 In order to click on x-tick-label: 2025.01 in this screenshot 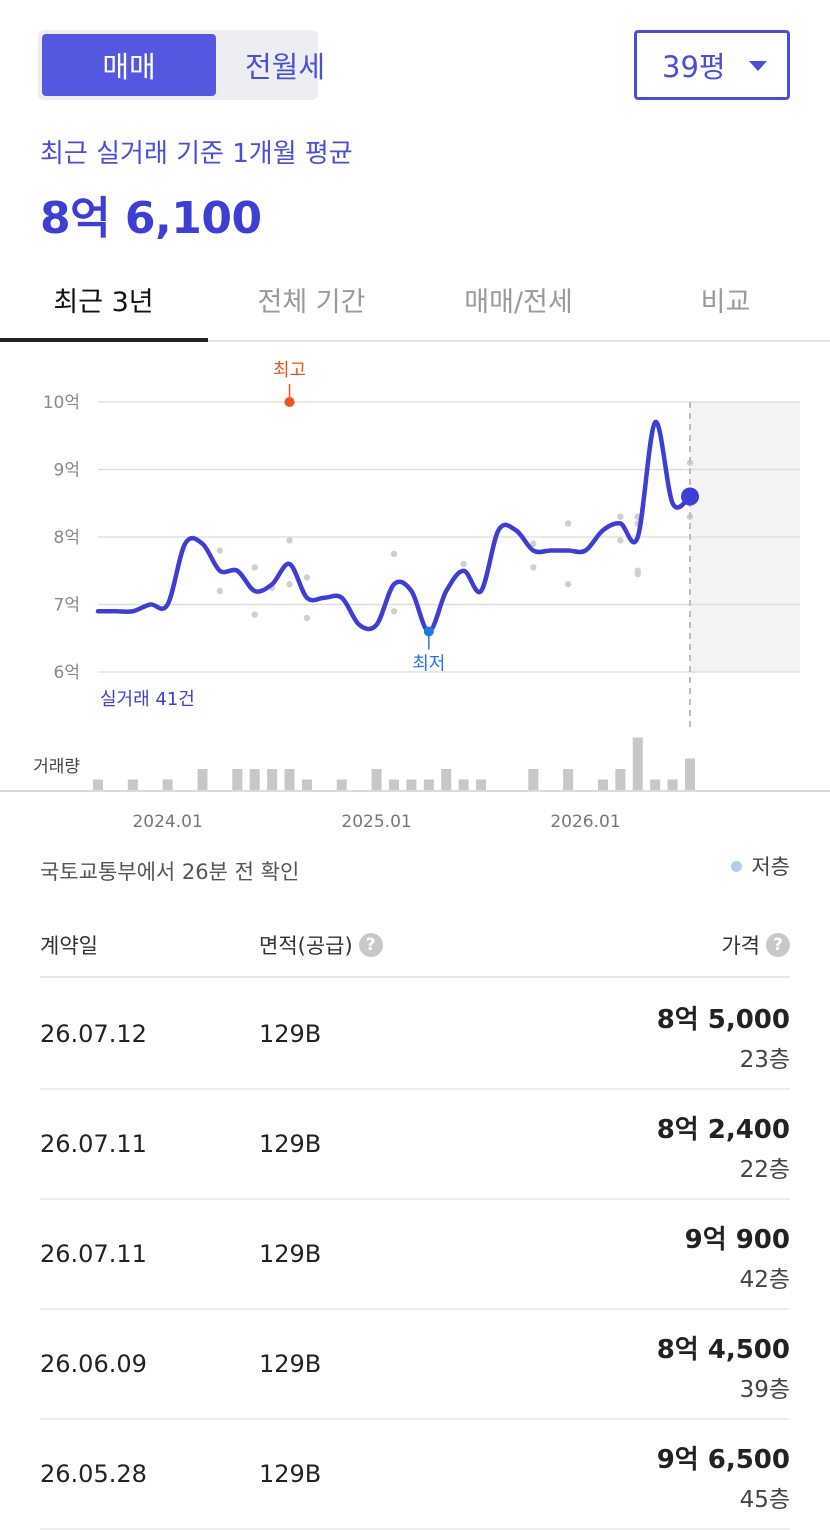, I will do `click(376, 822)`.